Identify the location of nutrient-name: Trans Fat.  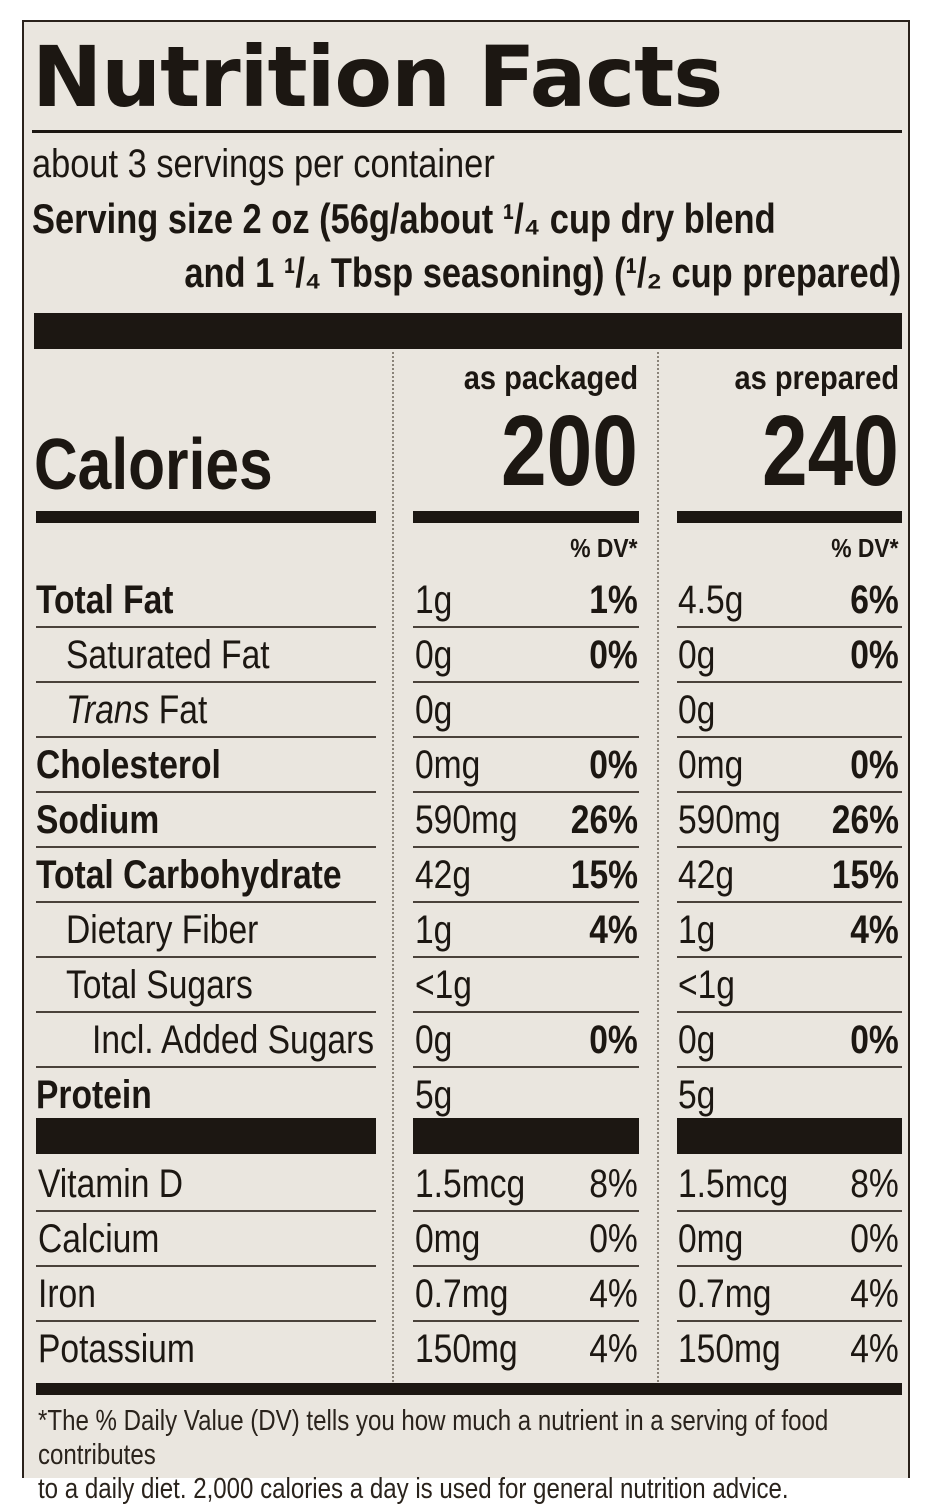
(136, 710).